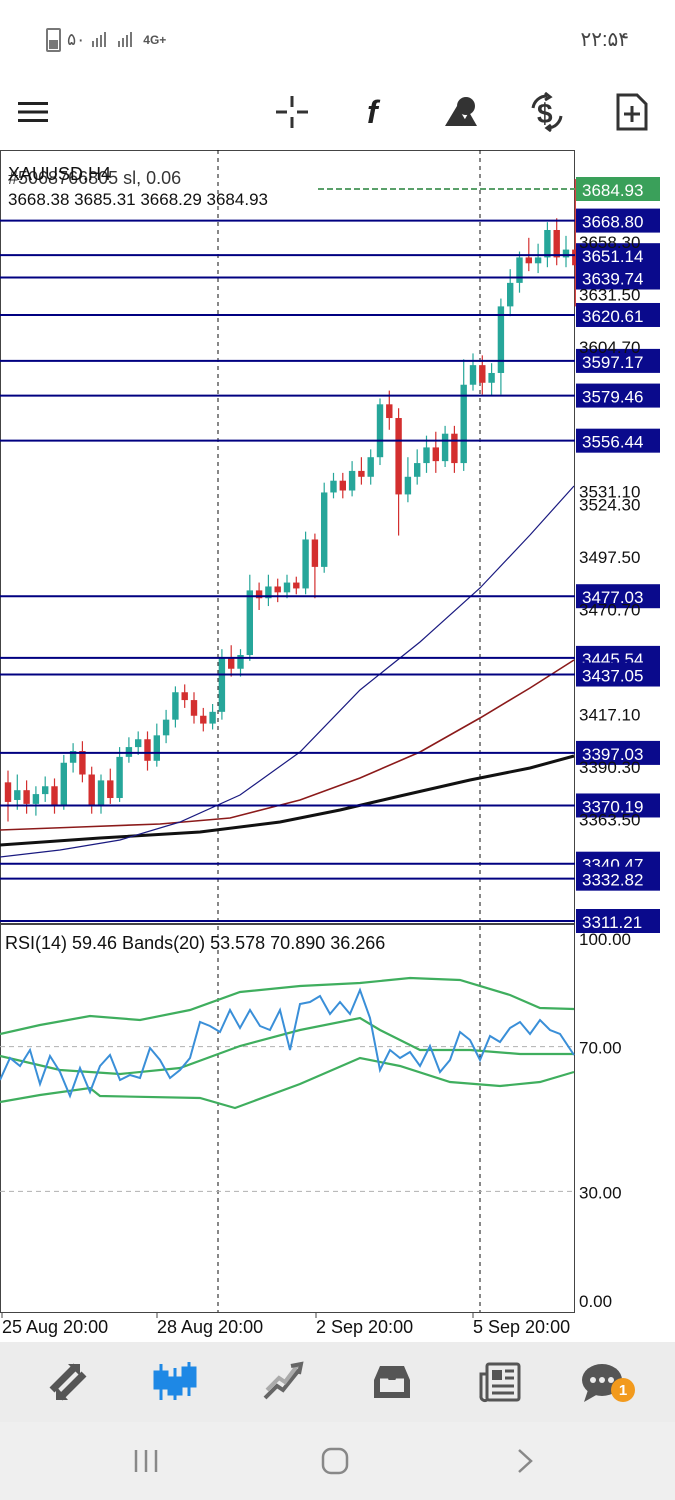 This screenshot has width=675, height=1500. Describe the element at coordinates (600, 1048) in the screenshot. I see `rsi-tick-label: 70.00` at that location.